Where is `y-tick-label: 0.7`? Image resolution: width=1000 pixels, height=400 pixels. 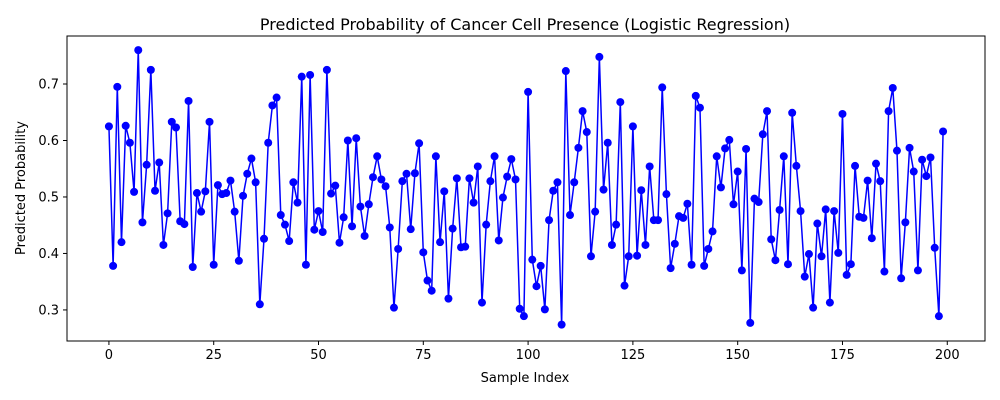
y-tick-label: 0.7 is located at coordinates (48, 85).